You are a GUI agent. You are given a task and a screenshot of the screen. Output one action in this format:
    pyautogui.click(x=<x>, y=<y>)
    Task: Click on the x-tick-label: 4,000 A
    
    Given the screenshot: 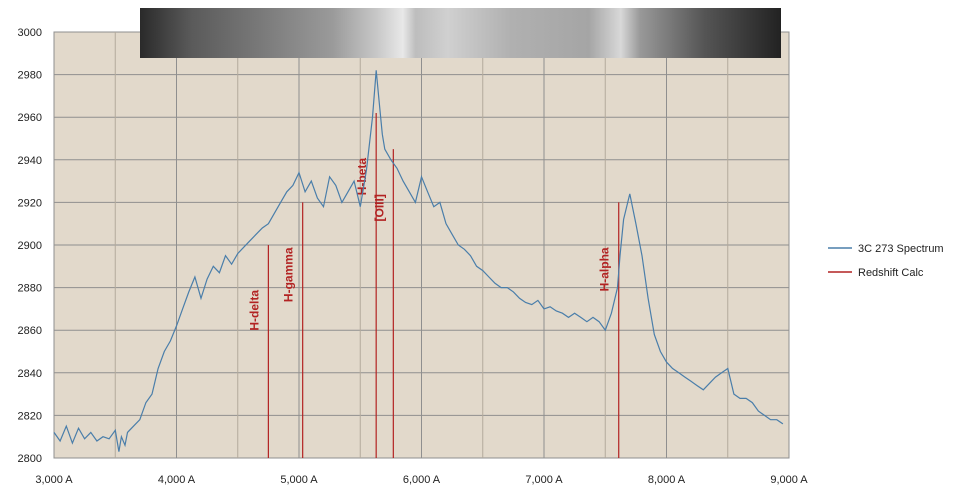 What is the action you would take?
    pyautogui.click(x=177, y=480)
    